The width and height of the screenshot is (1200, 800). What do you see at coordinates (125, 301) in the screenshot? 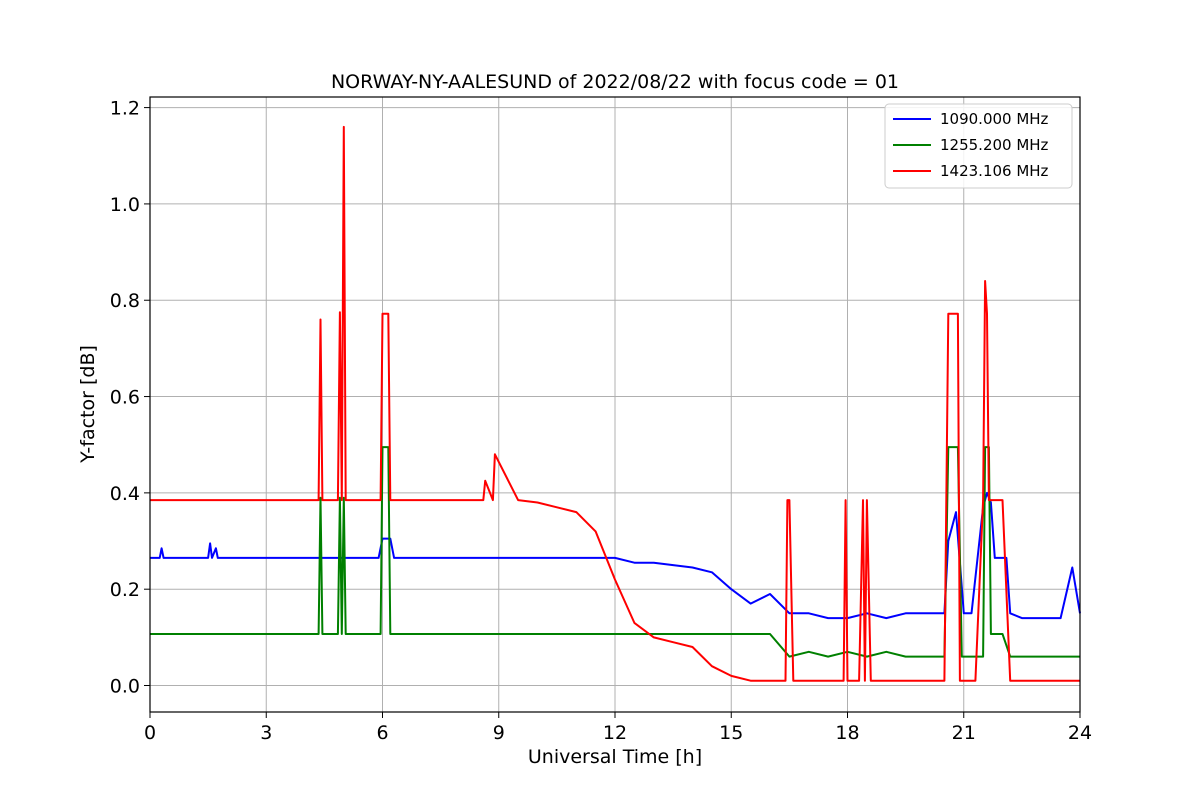
I see `y-tick-label: 0.8` at bounding box center [125, 301].